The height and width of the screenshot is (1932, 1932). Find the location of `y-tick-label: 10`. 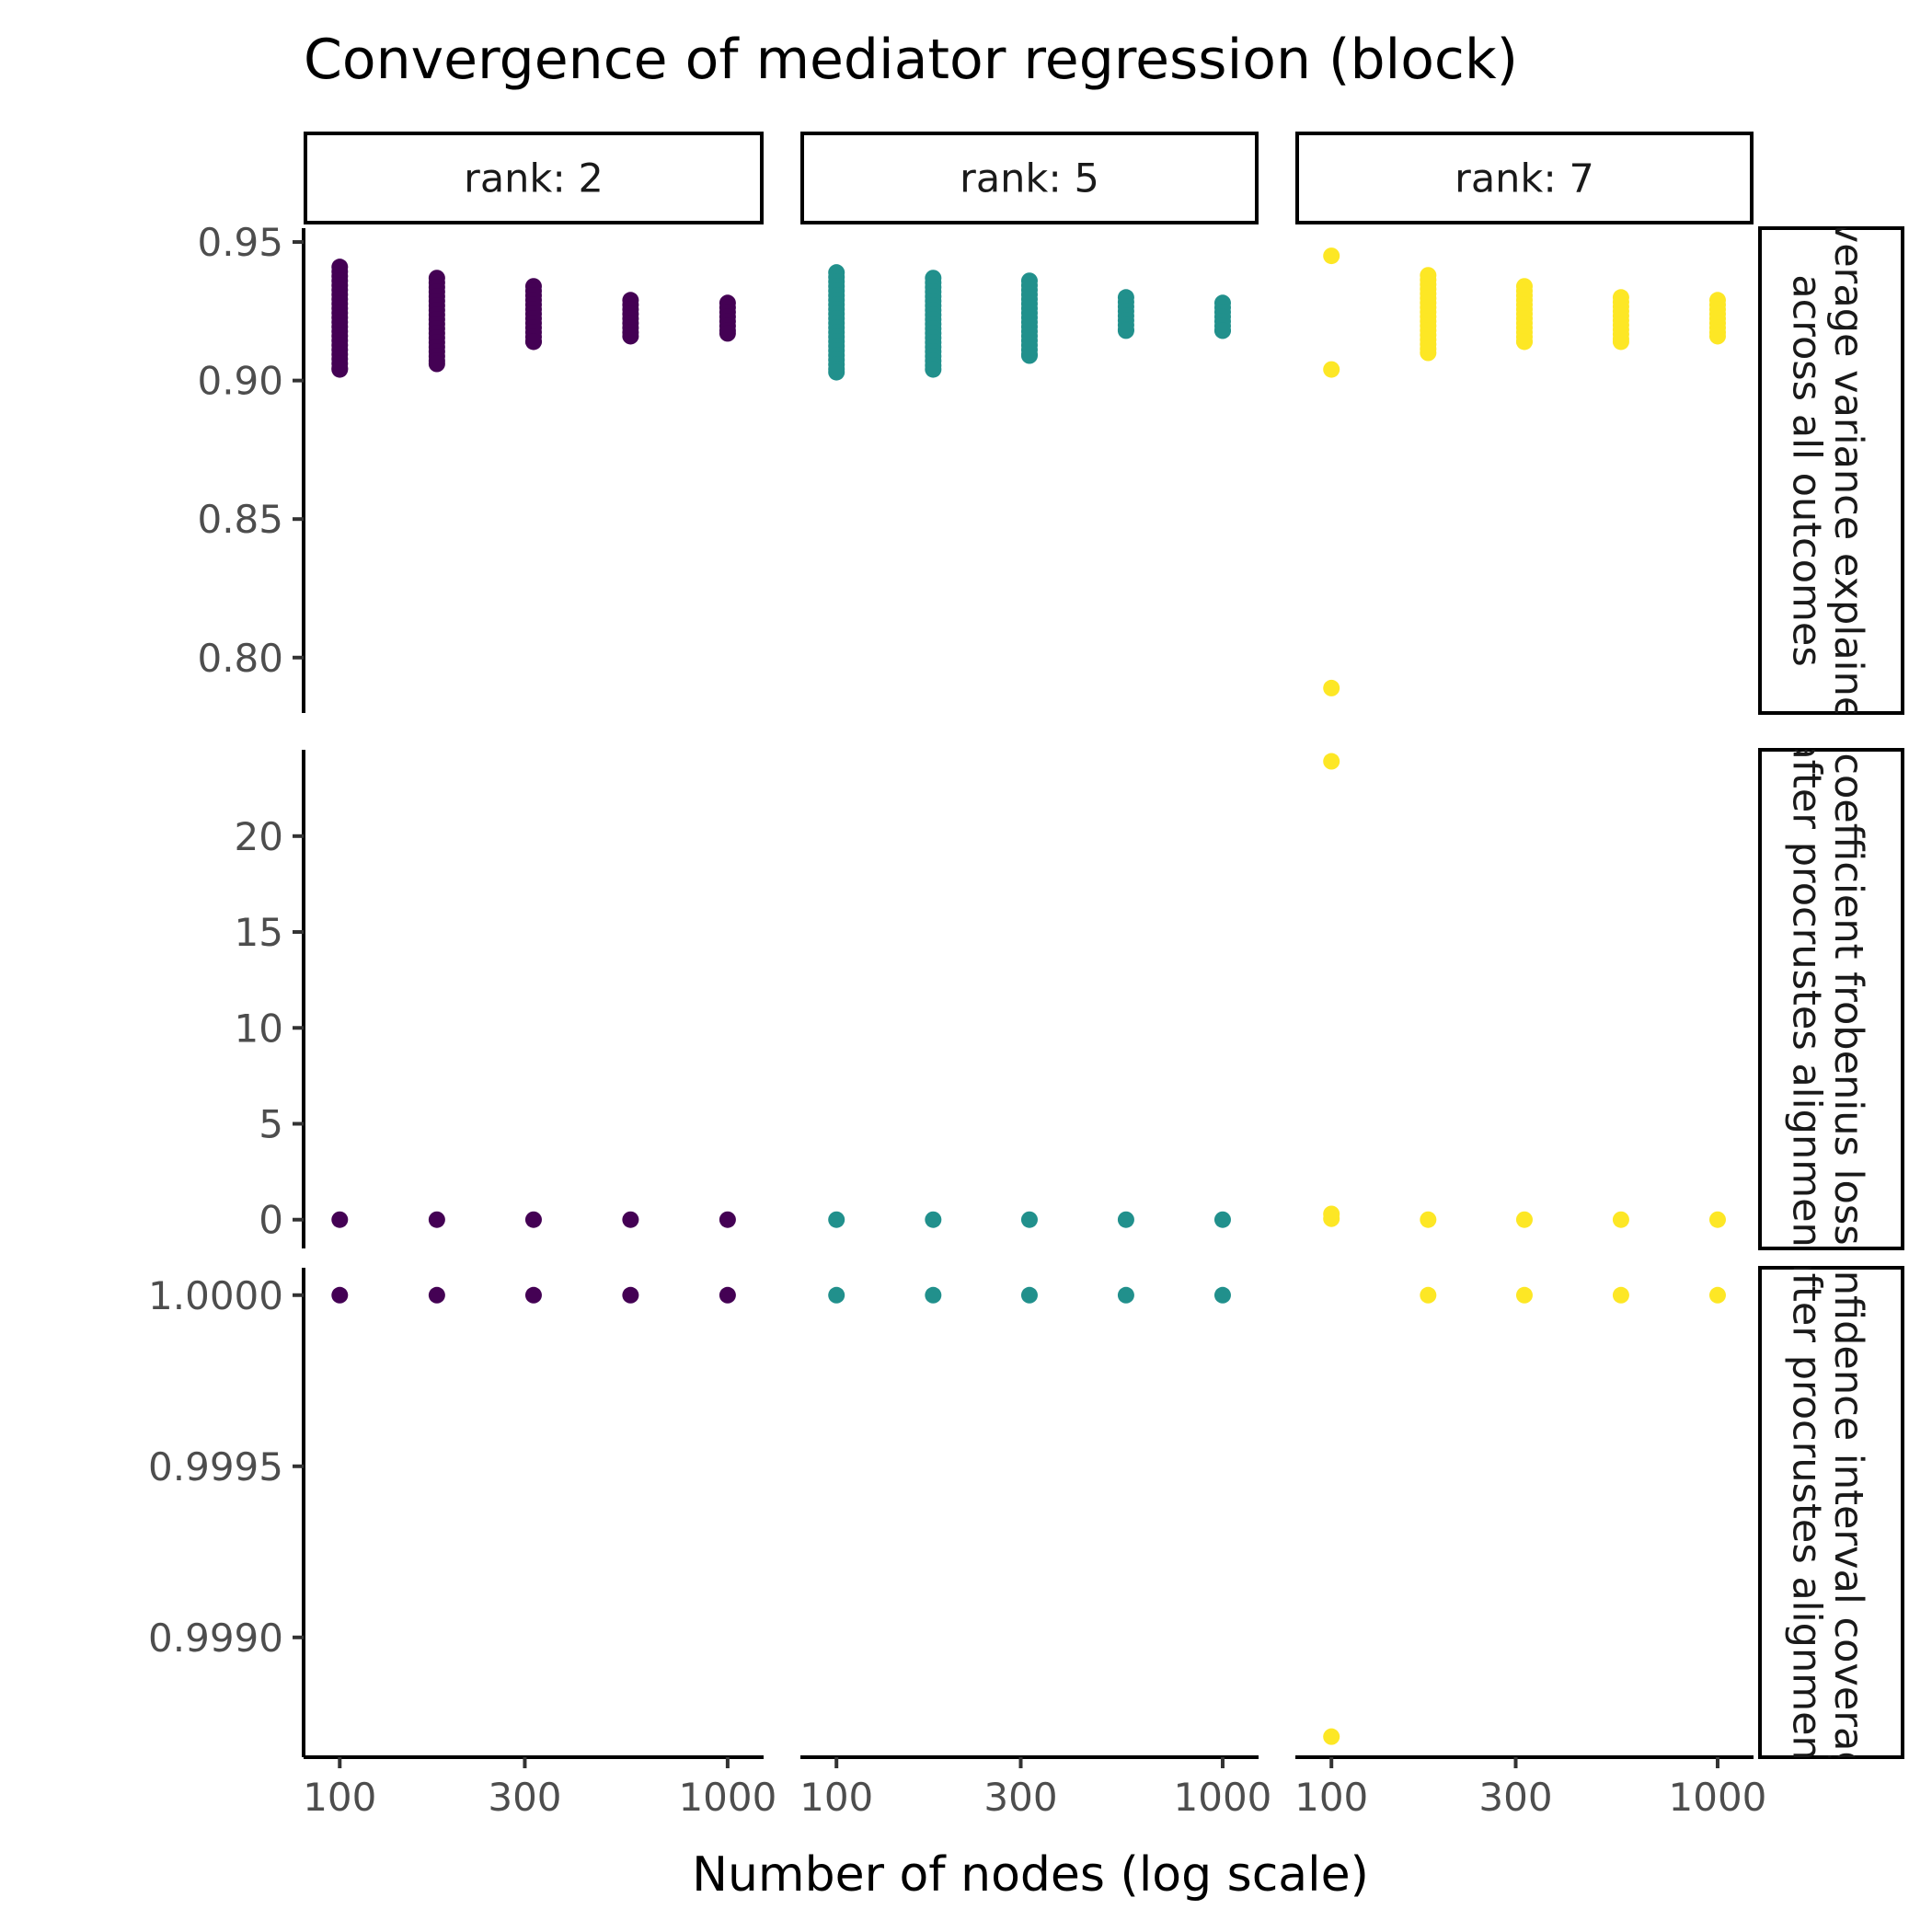

y-tick-label: 10 is located at coordinates (259, 1028).